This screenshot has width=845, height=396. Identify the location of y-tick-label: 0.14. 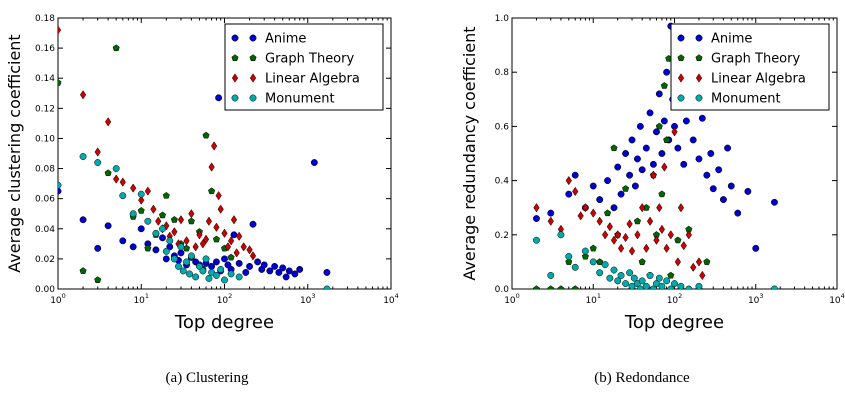
(45, 79).